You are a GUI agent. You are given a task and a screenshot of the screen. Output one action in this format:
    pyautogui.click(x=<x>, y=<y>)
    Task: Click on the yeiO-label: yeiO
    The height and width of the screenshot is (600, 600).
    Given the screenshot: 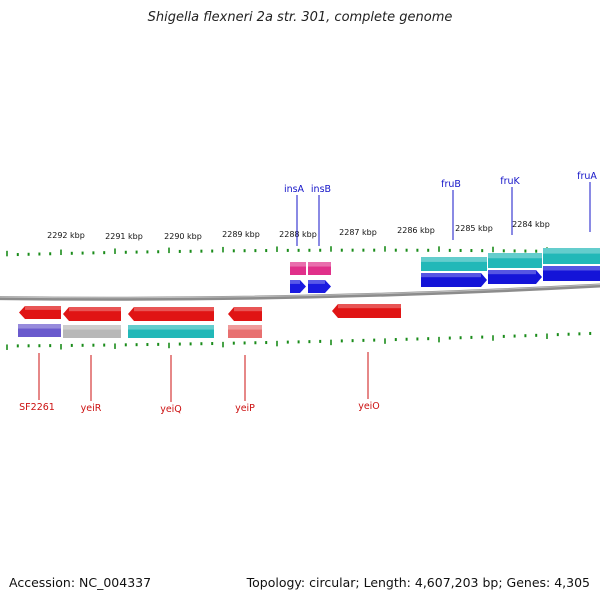 What is the action you would take?
    pyautogui.click(x=369, y=406)
    